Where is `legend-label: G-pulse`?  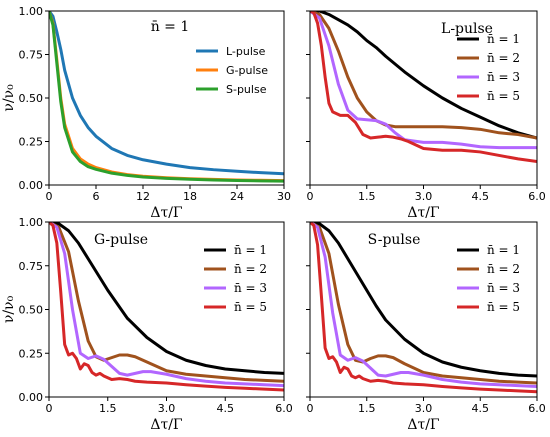
legend-label: G-pulse is located at coordinates (247, 70).